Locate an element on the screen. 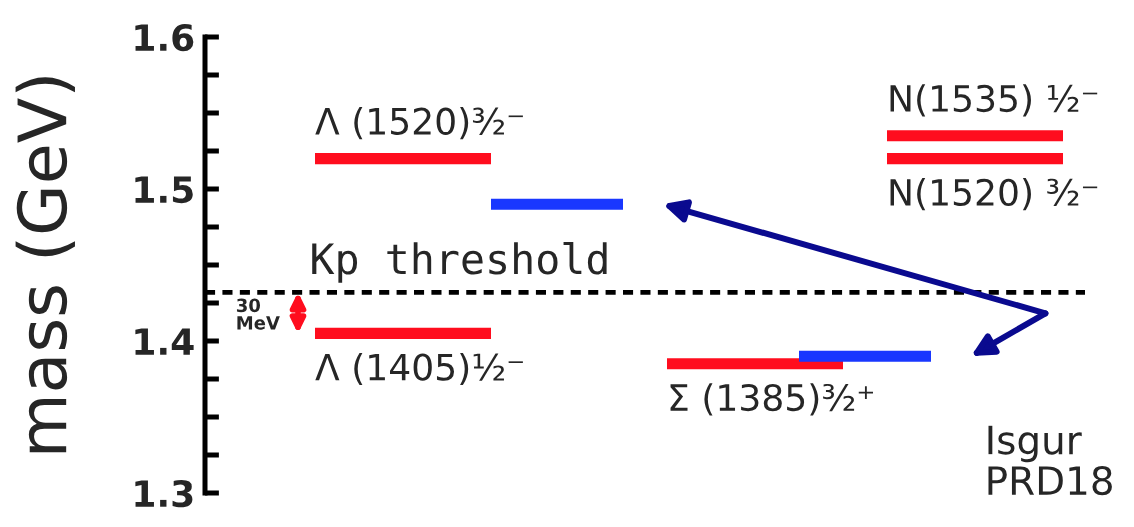 The height and width of the screenshot is (527, 1134). text: Isgur PRD18 is located at coordinates (1050, 460).